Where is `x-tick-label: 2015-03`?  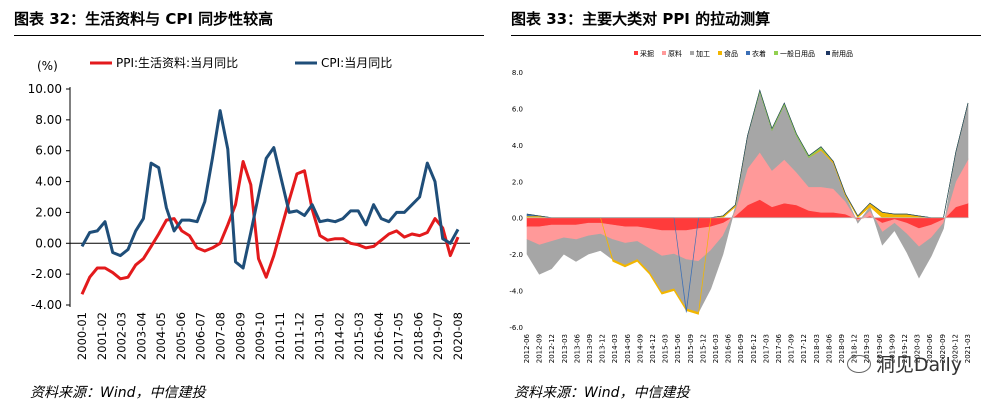
x-tick-label: 2015-03 is located at coordinates (359, 336).